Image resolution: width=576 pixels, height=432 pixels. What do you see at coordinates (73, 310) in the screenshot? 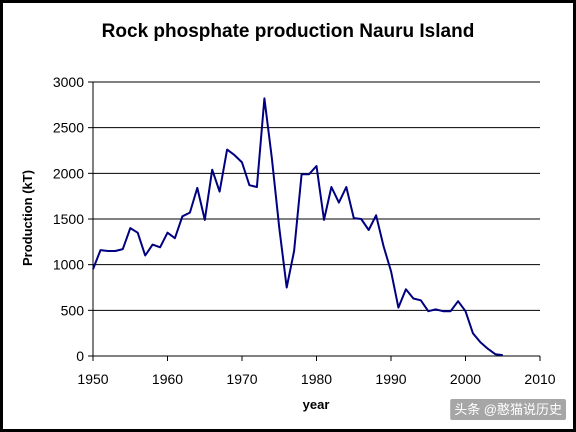
I see `y-tick-label-1: 500` at bounding box center [73, 310].